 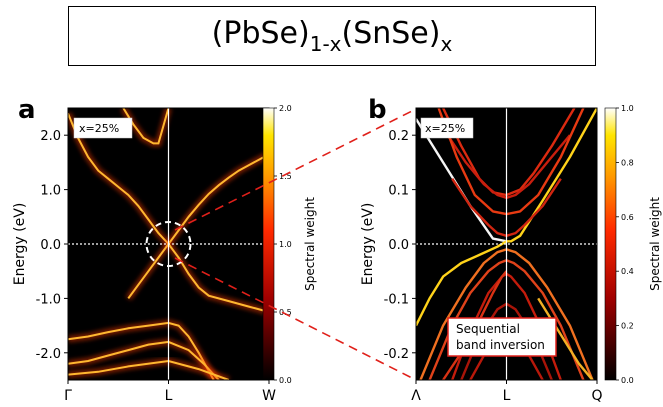 I want to click on title-part-3: x, so click(x=446, y=44).